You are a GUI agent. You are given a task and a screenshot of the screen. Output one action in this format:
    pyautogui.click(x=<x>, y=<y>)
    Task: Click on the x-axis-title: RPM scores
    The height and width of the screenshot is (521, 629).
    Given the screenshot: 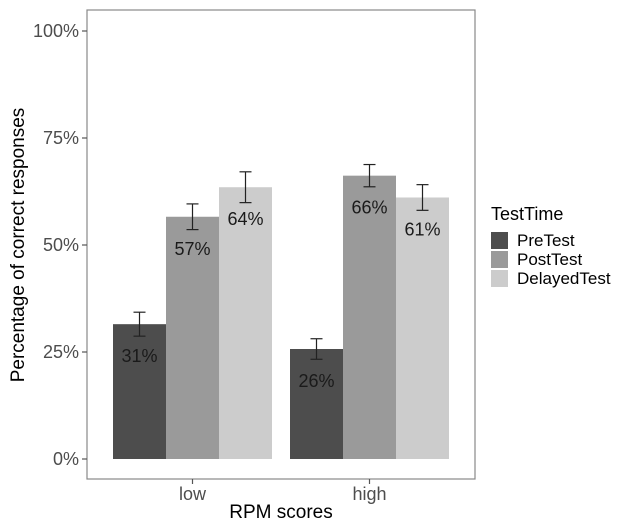 What is the action you would take?
    pyautogui.click(x=280, y=511)
    